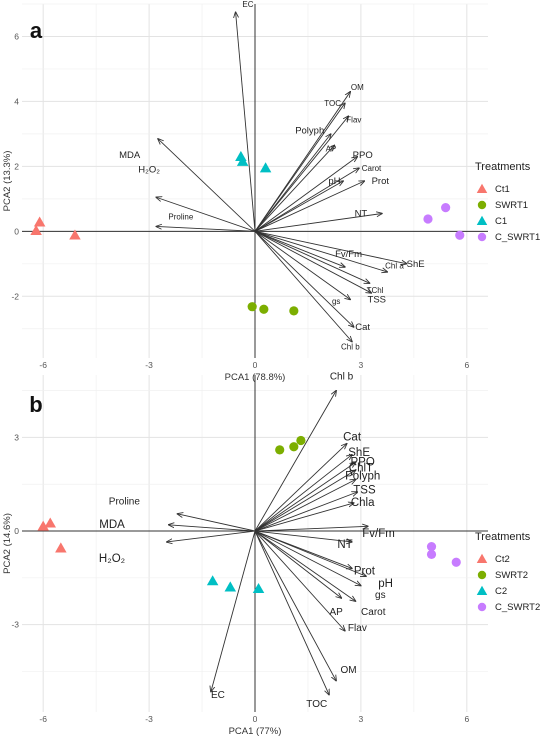  Describe the element at coordinates (16, 101) in the screenshot. I see `y-tick-label: 4` at that location.